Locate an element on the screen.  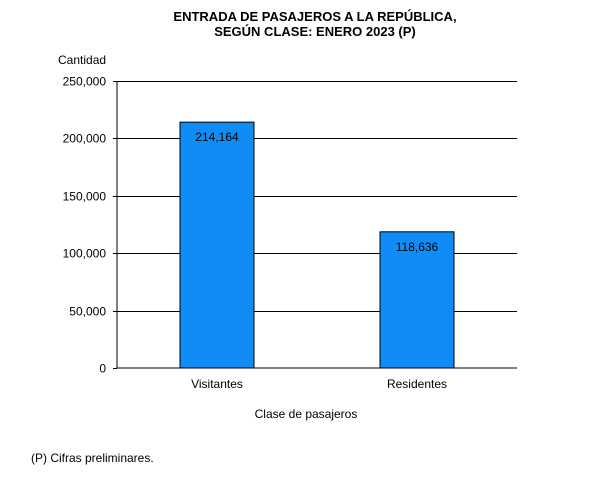
chart-title-line-1: ENTRADA DE PASAJEROS A LA REPÚBLICA, is located at coordinates (315, 16).